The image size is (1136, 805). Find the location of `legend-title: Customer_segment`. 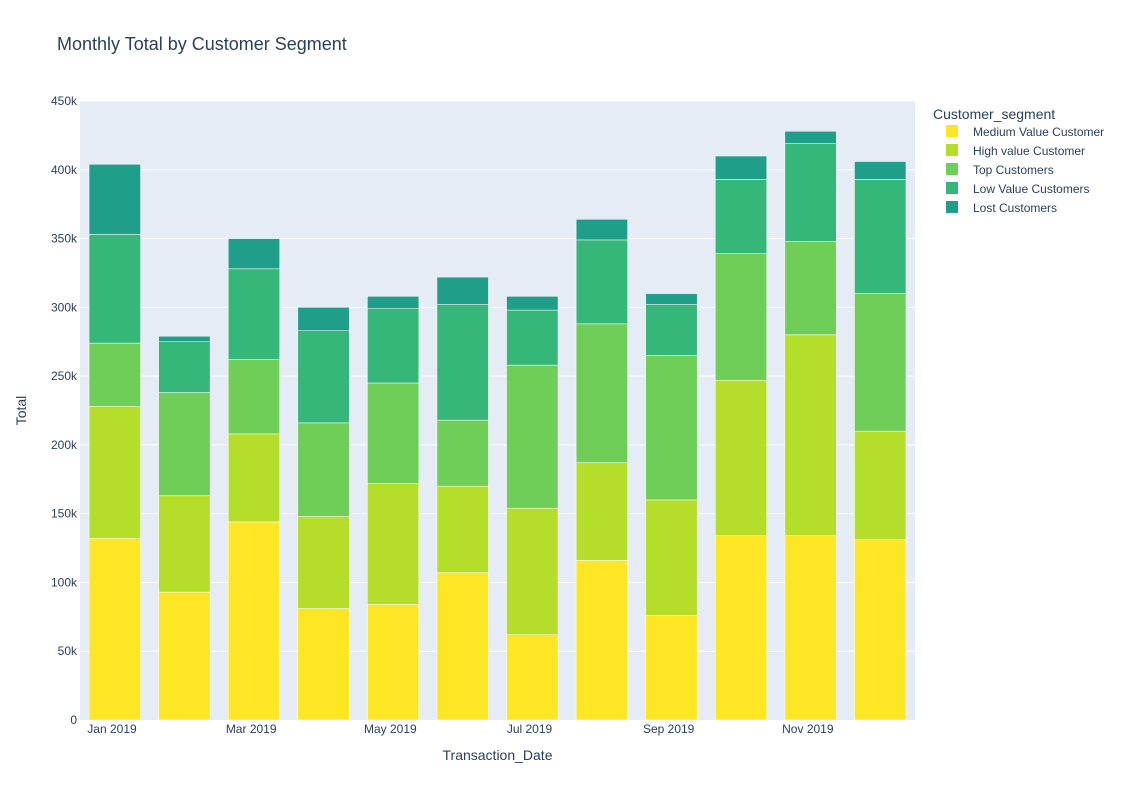

legend-title: Customer_segment is located at coordinates (994, 114).